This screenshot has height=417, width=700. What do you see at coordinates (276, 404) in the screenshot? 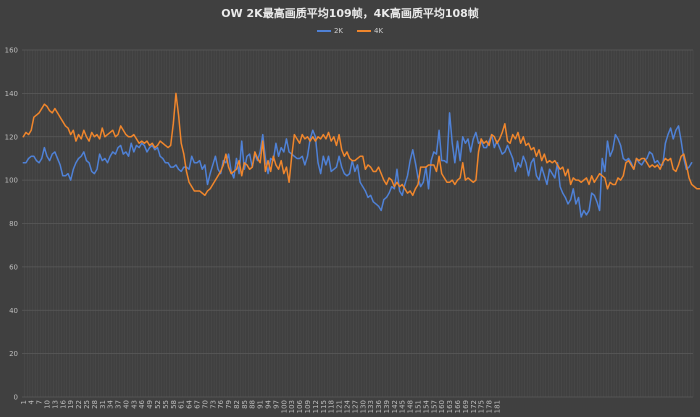
I see `x-tick-label: 97` at bounding box center [276, 404].